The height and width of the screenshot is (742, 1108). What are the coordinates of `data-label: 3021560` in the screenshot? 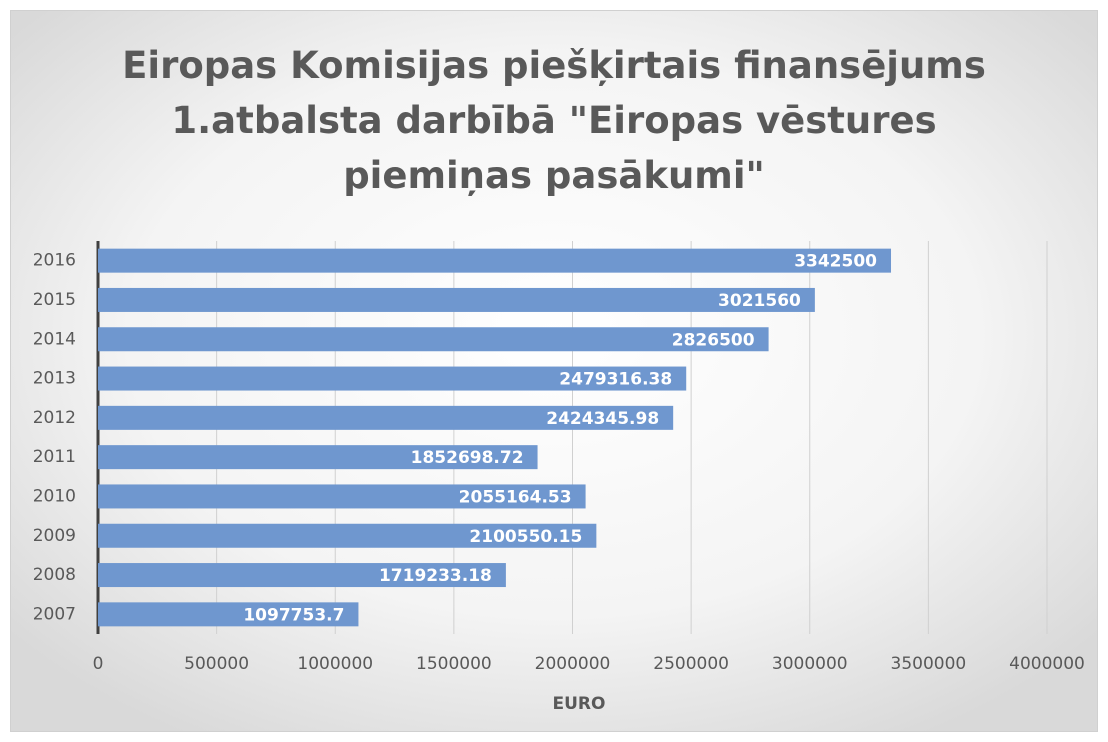 It's located at (759, 301).